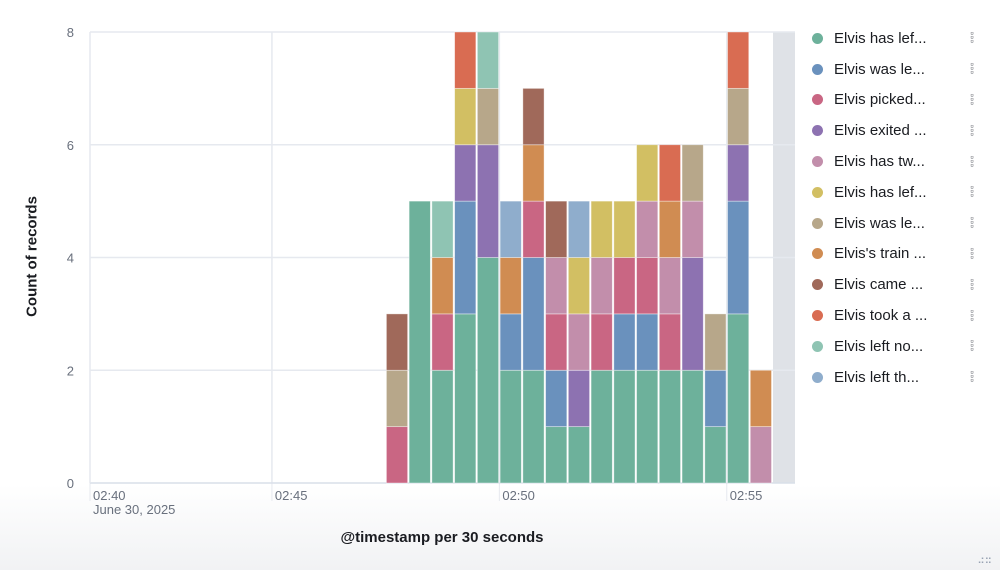 The image size is (1000, 570). I want to click on x-tick-label: 02:40, so click(109, 495).